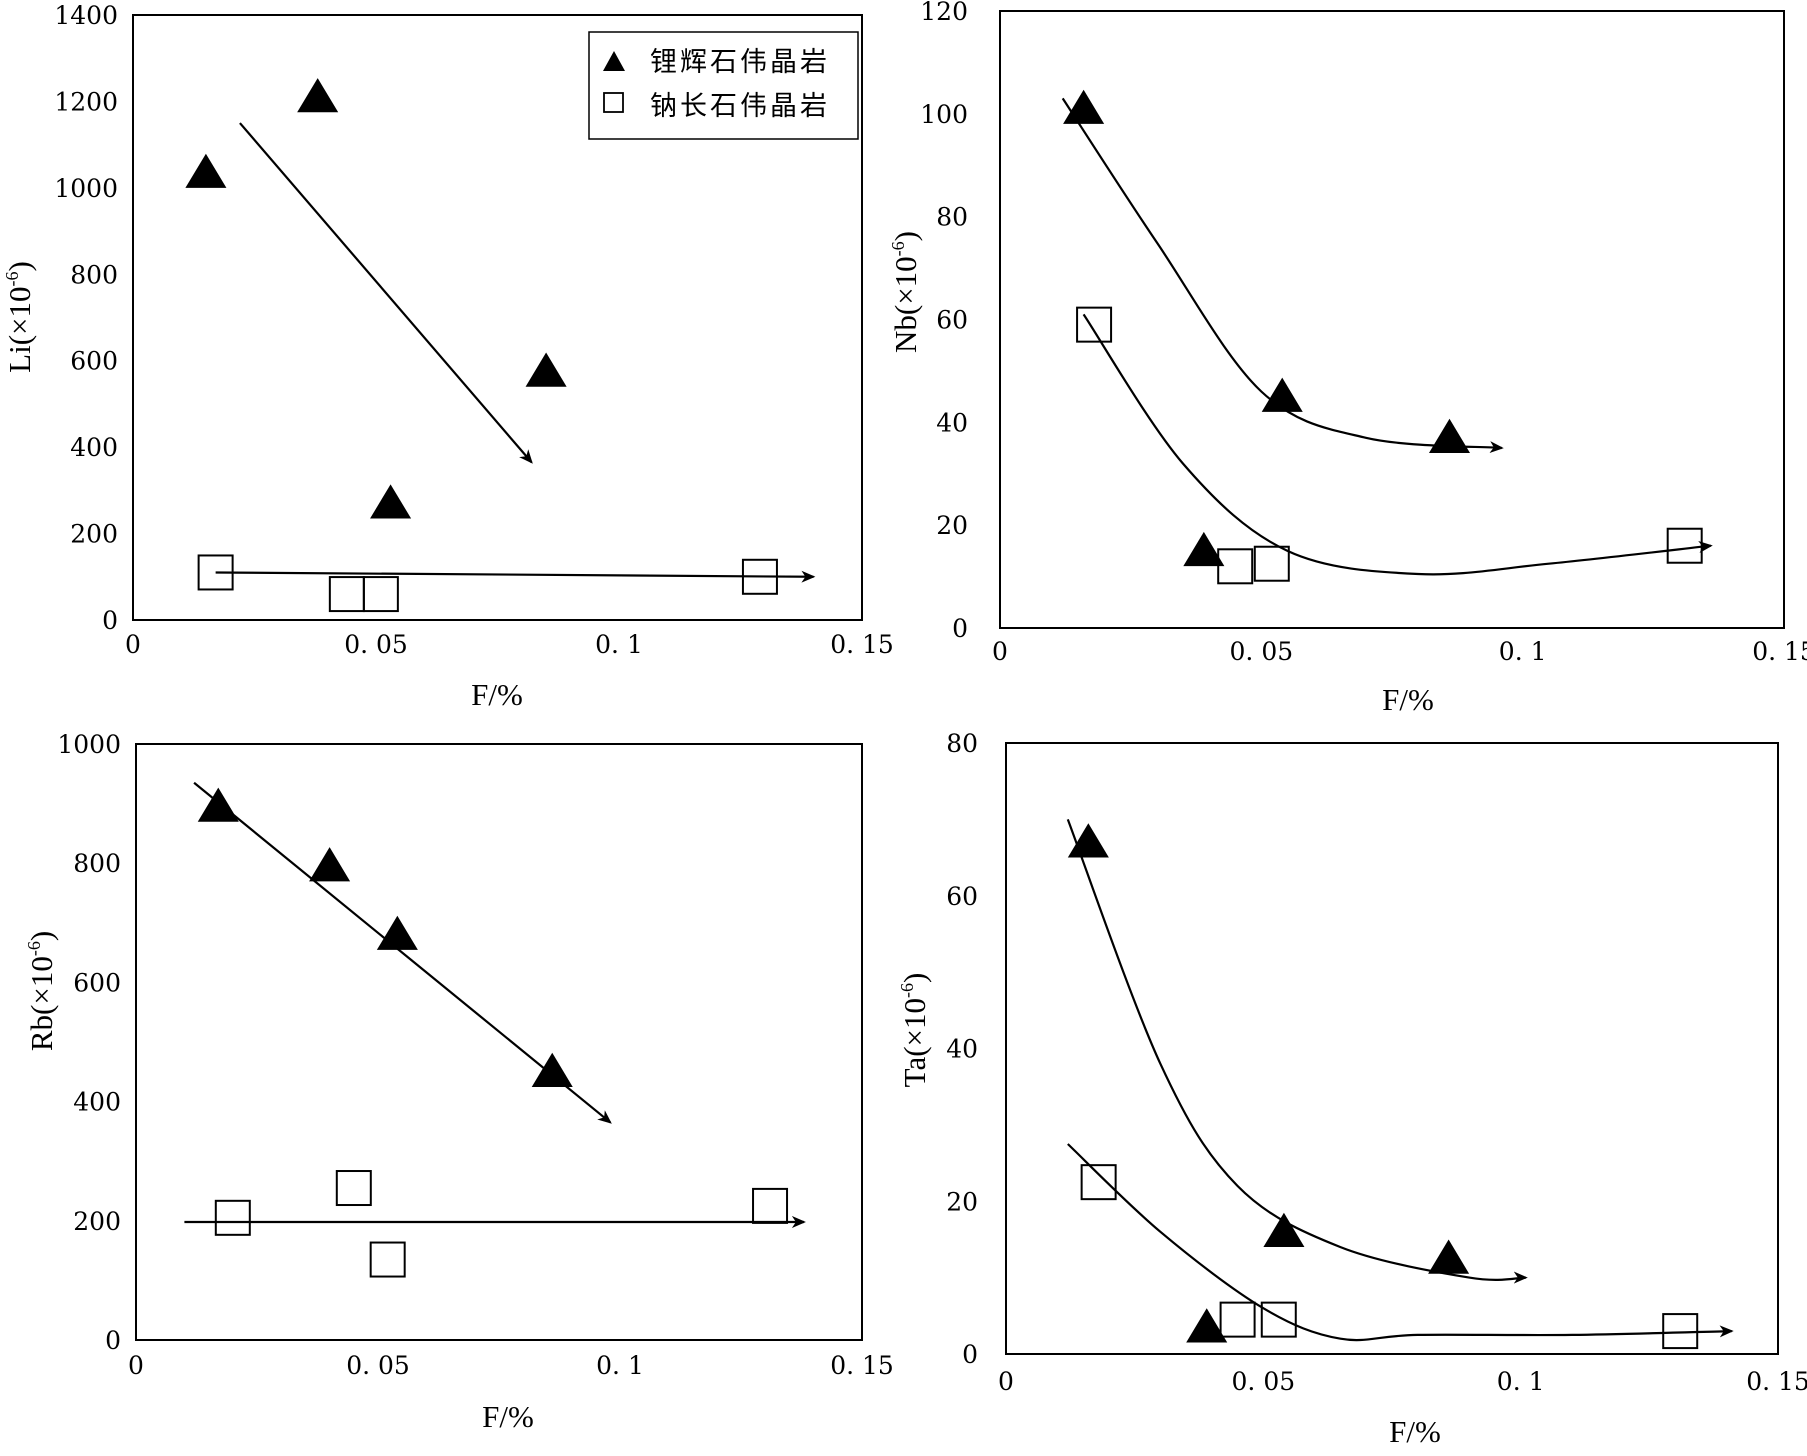  Describe the element at coordinates (905, 292) in the screenshot. I see `y-axis-title: Nb(×10-6)` at that location.